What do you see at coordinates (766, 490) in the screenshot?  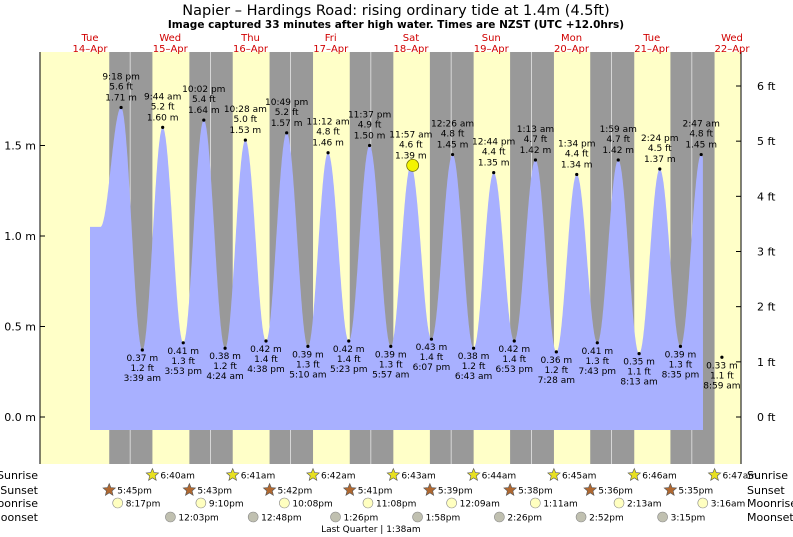 I see `row-label-right: Sunset` at bounding box center [766, 490].